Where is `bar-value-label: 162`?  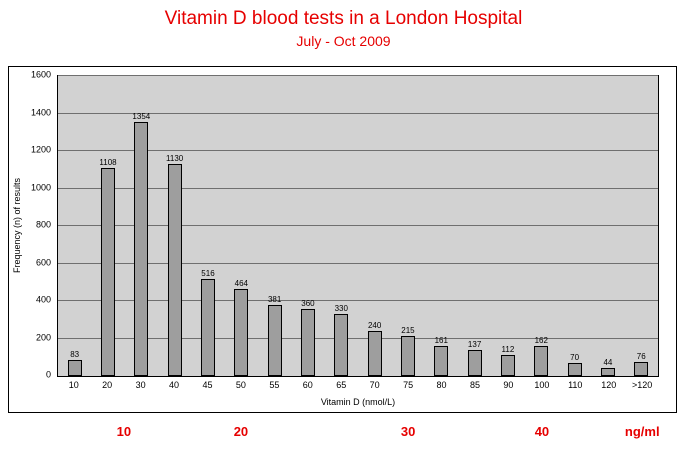 bar-value-label: 162 is located at coordinates (541, 340).